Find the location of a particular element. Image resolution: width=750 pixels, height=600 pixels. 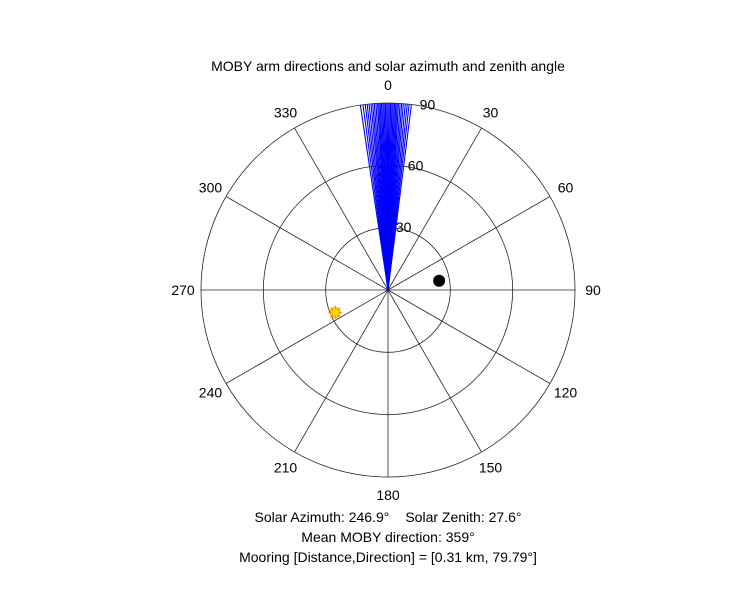

angle-tick-label: 90 is located at coordinates (593, 290).